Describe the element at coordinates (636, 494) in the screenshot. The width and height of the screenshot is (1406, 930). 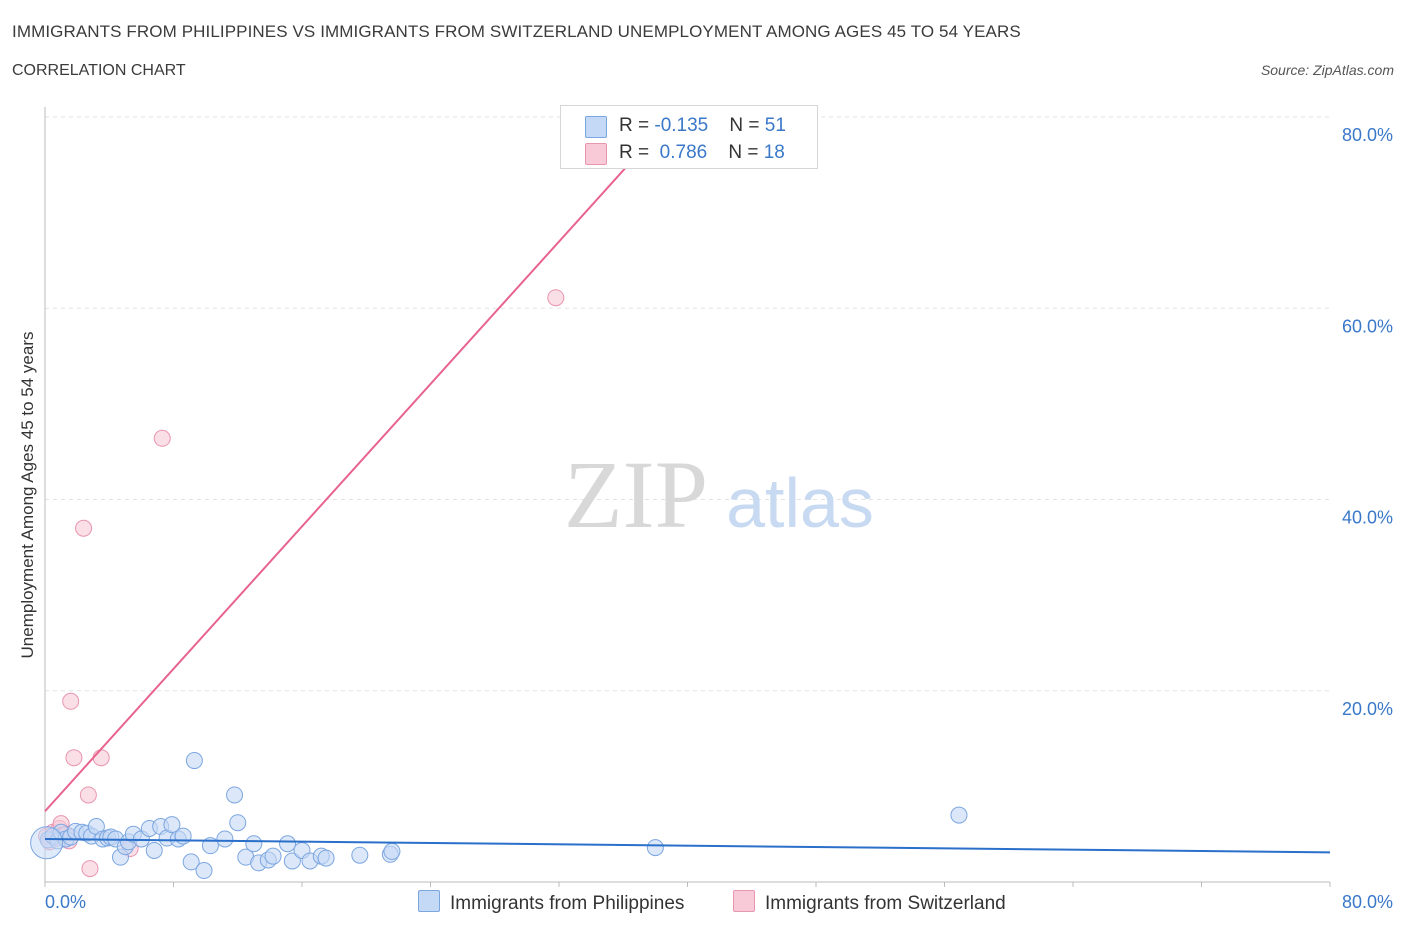
I see `watermark-zip: ZIP` at that location.